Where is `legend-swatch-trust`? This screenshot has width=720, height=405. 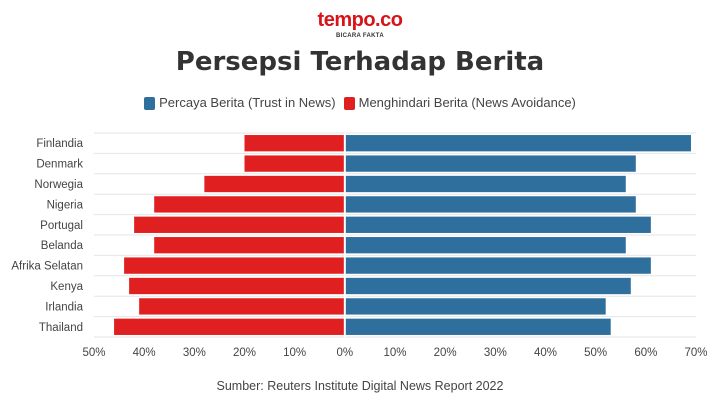 legend-swatch-trust is located at coordinates (150, 103).